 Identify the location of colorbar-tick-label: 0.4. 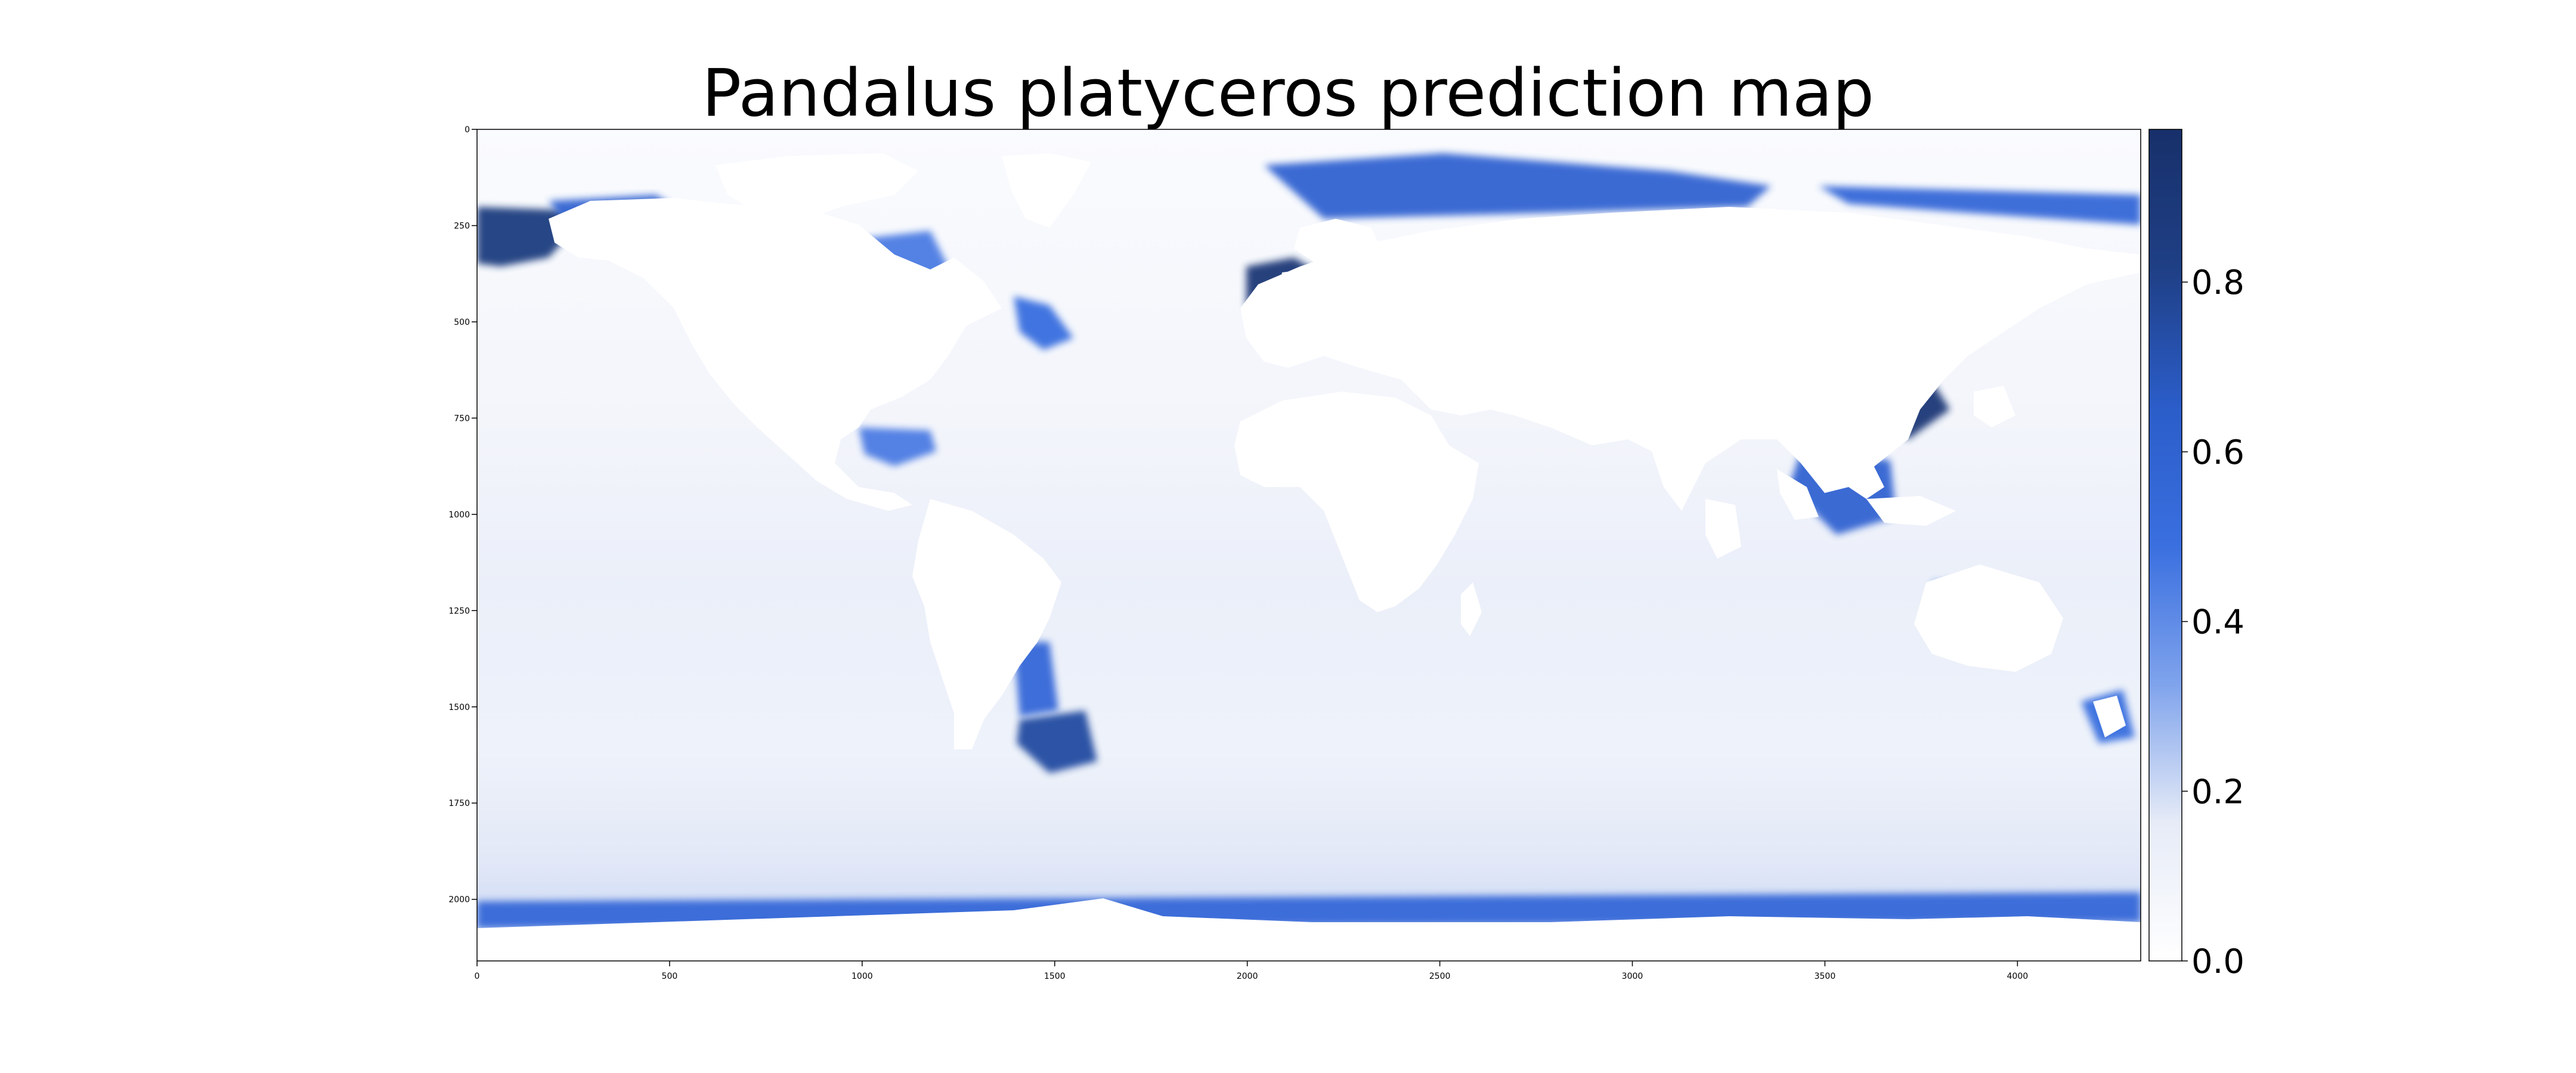
(2217, 622).